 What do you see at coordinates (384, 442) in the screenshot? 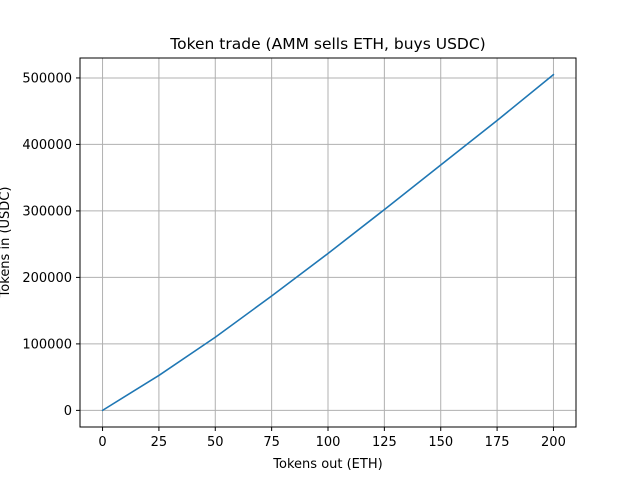
I see `x-tick-label: 125` at bounding box center [384, 442].